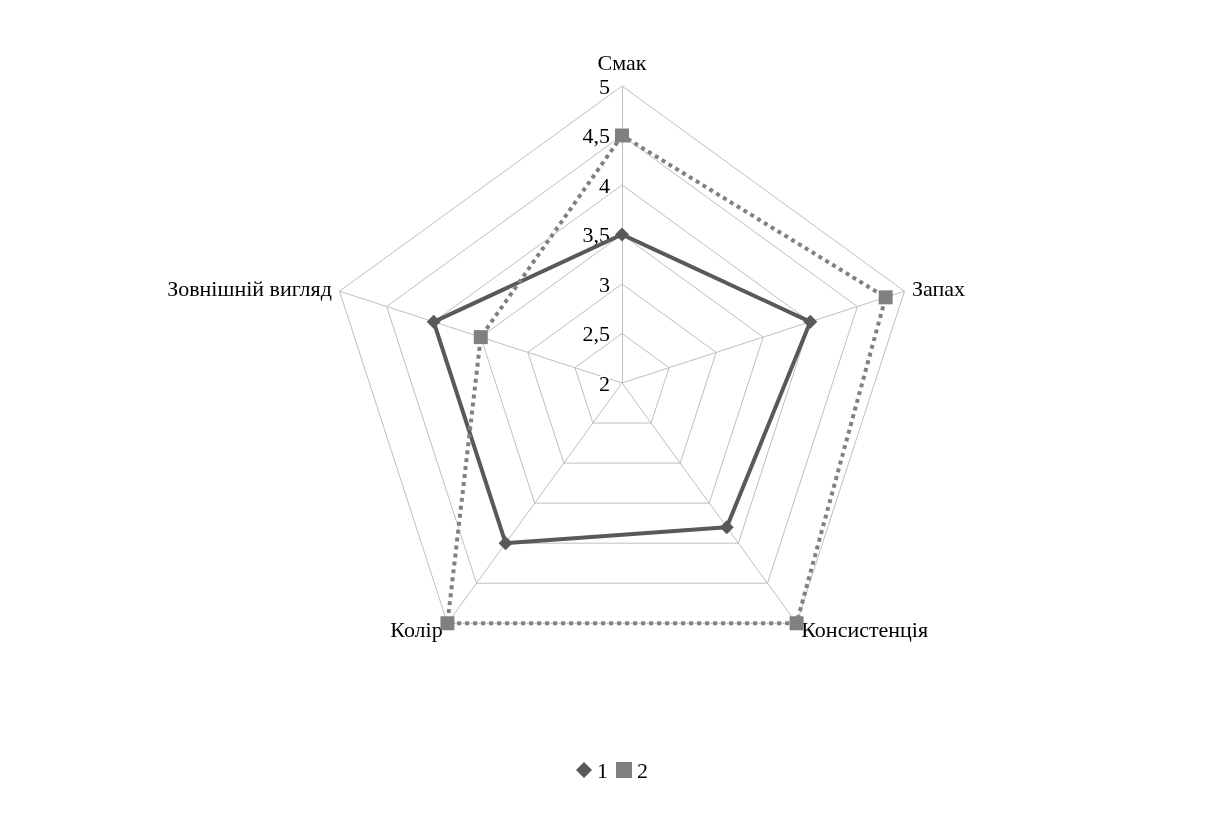 This screenshot has height=816, width=1224. Describe the element at coordinates (865, 630) in the screenshot. I see `spoke-label: Консистенція` at that location.